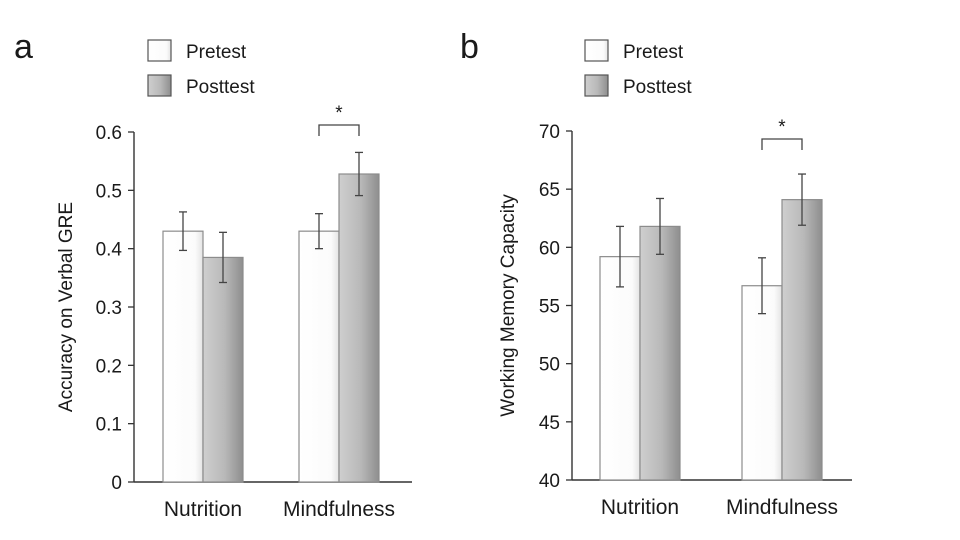  Describe the element at coordinates (109, 425) in the screenshot. I see `y-tick-label: 0.1` at that location.